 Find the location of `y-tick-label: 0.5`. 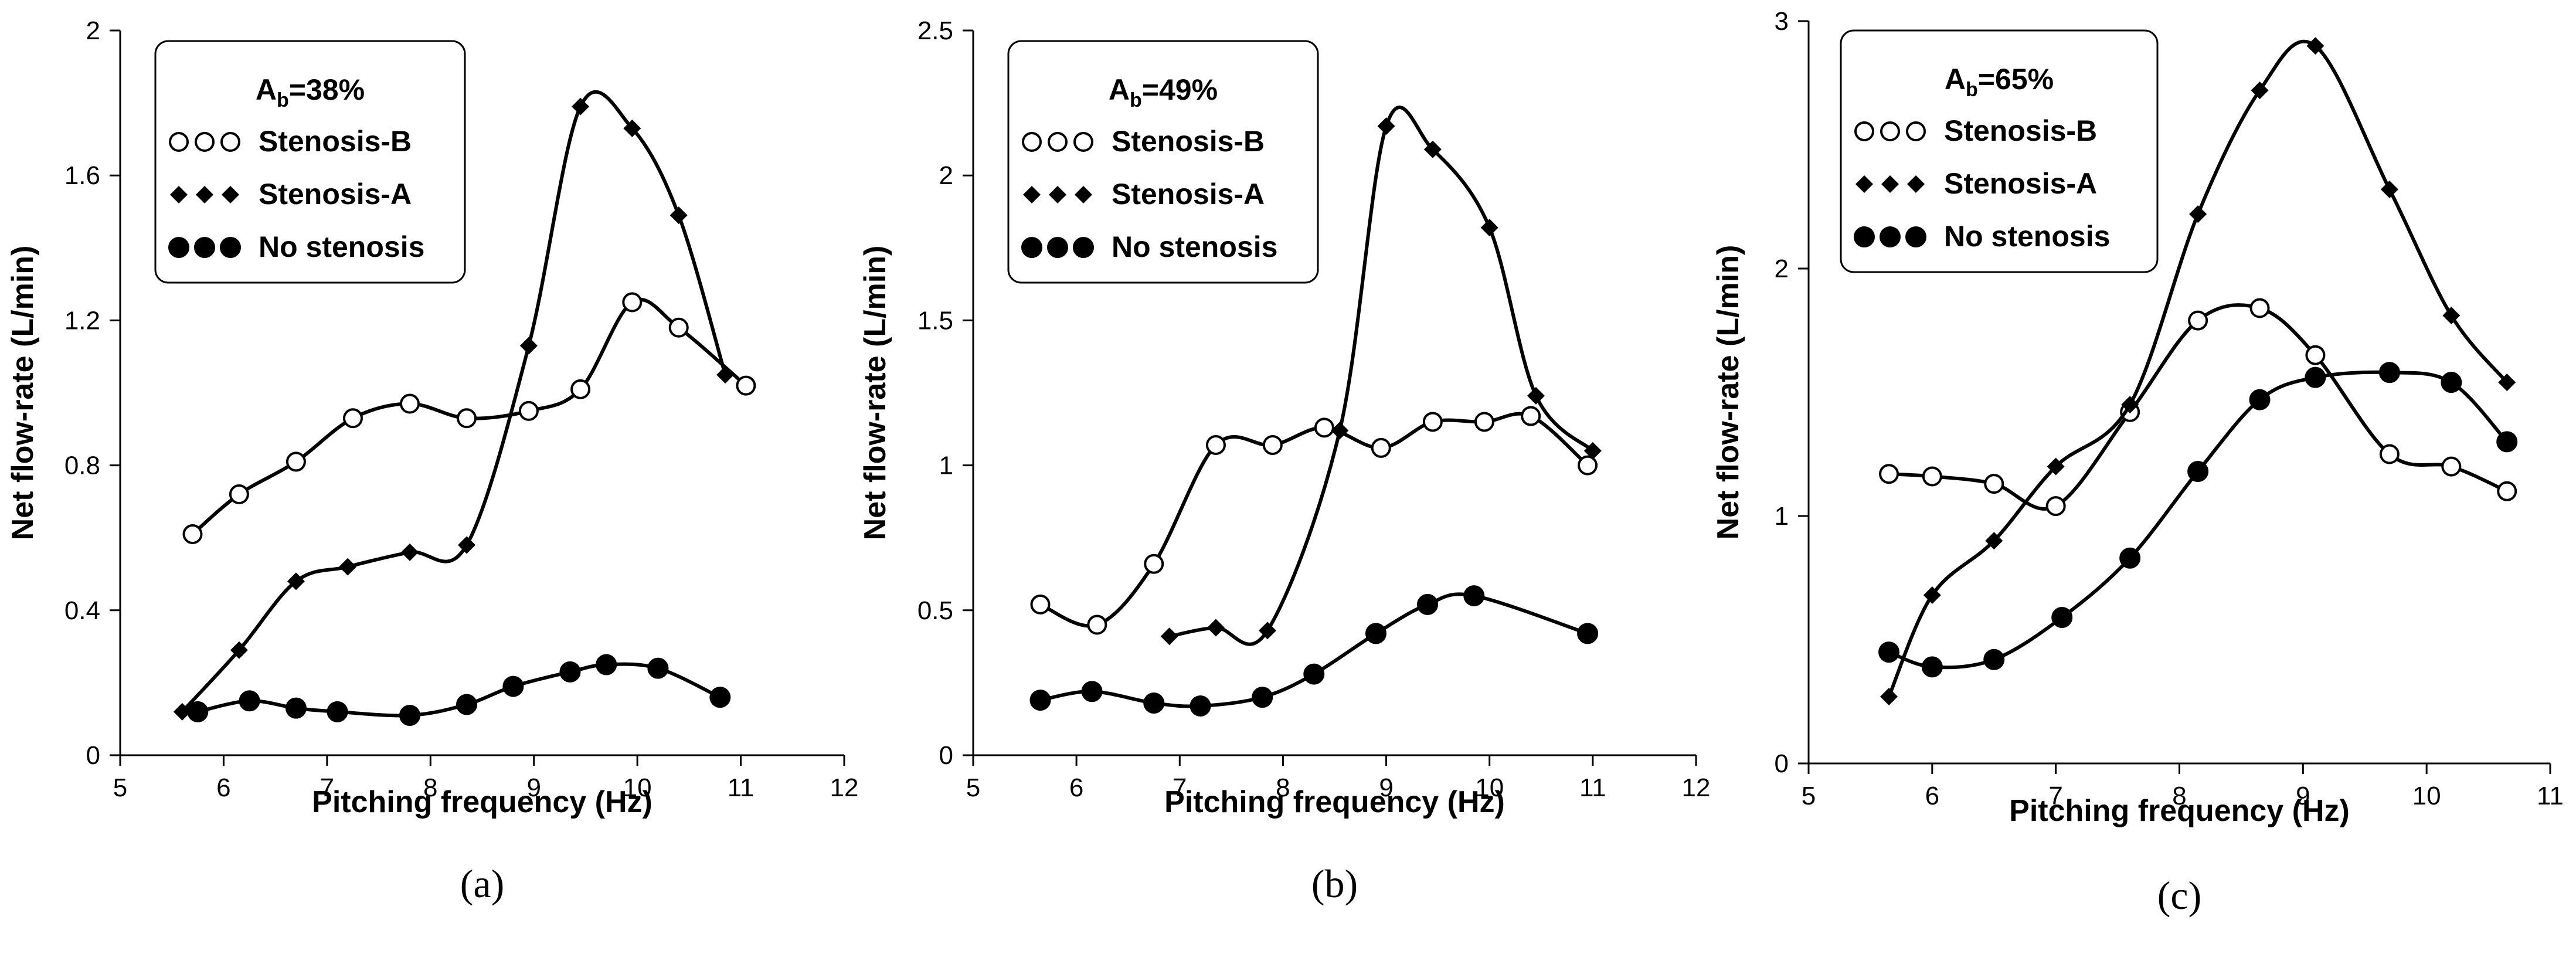

y-tick-label: 0.5 is located at coordinates (935, 610).